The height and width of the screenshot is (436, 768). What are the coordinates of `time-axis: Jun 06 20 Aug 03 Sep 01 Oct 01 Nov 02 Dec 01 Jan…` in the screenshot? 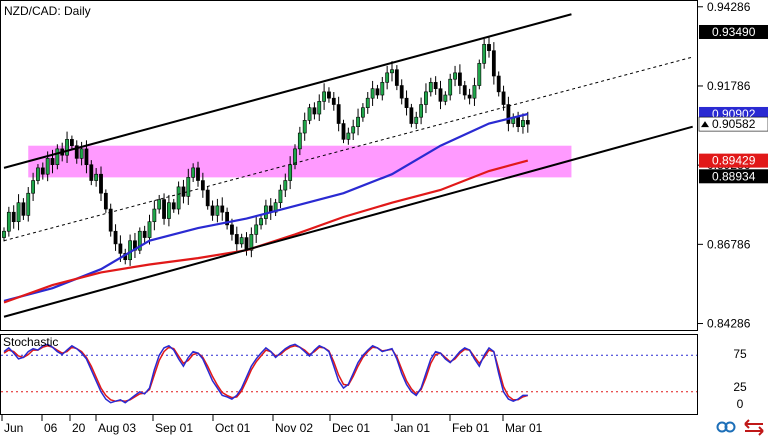 It's located at (272, 425).